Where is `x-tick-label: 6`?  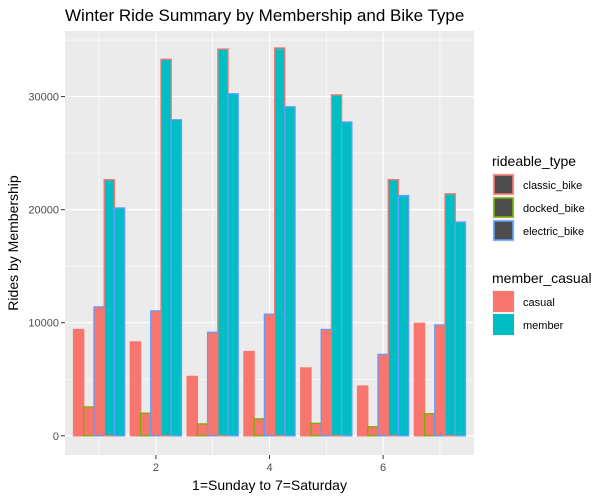 x-tick-label: 6 is located at coordinates (383, 468).